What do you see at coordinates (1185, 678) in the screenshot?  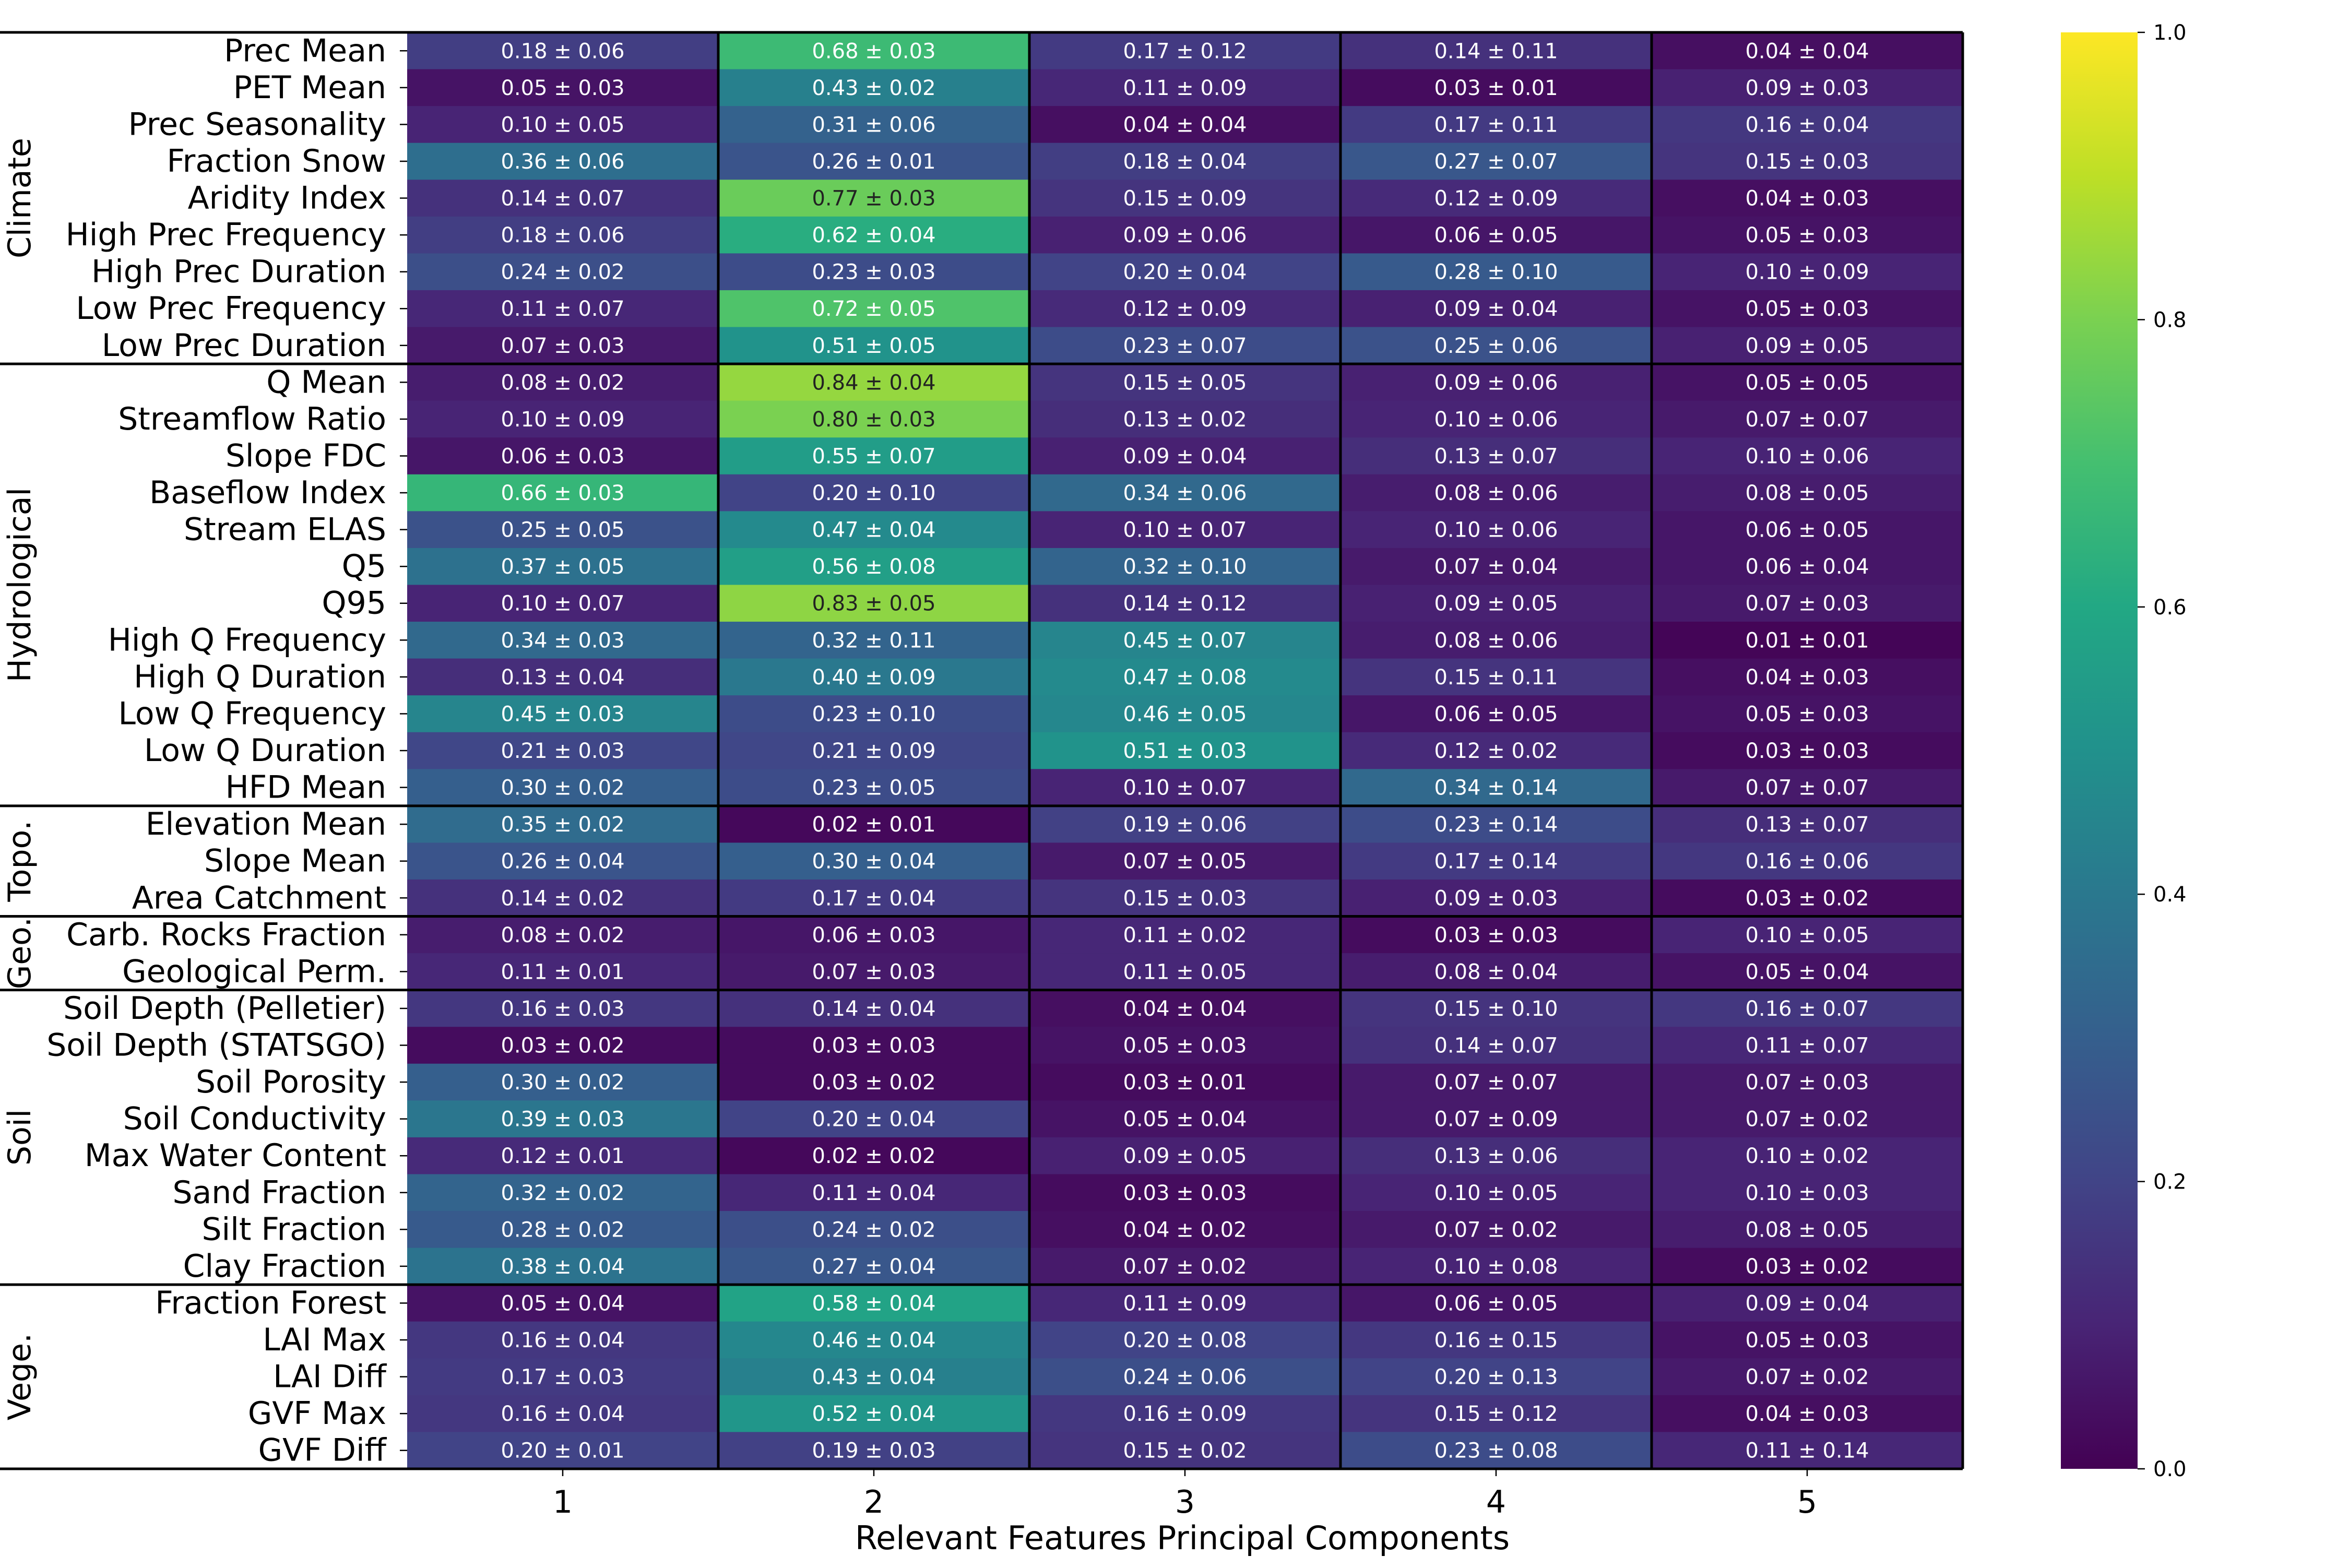 I see `cell-value-label: 0.47 ± 0.08` at bounding box center [1185, 678].